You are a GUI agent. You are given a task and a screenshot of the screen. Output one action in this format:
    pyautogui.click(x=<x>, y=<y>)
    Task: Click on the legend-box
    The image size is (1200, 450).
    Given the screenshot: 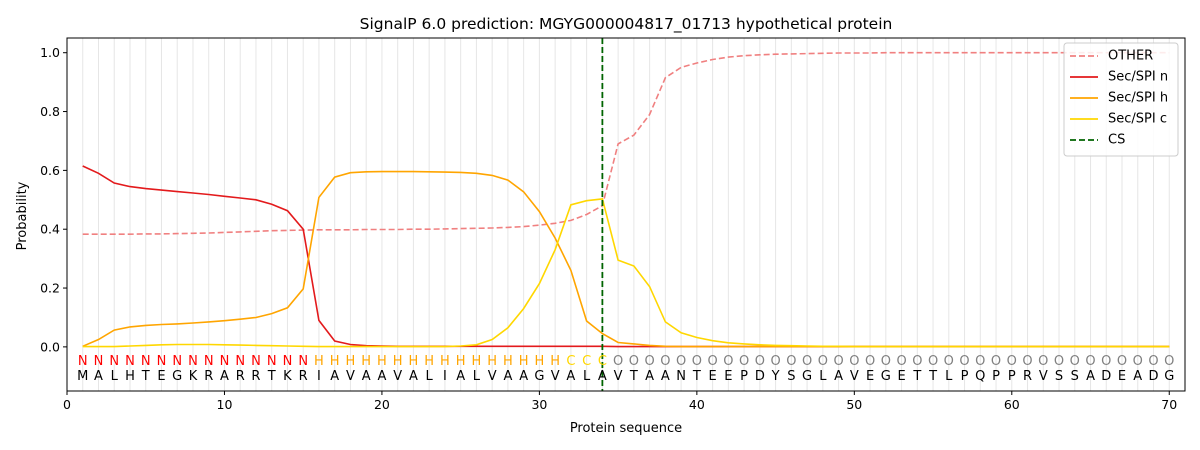 What is the action you would take?
    pyautogui.click(x=1121, y=99)
    